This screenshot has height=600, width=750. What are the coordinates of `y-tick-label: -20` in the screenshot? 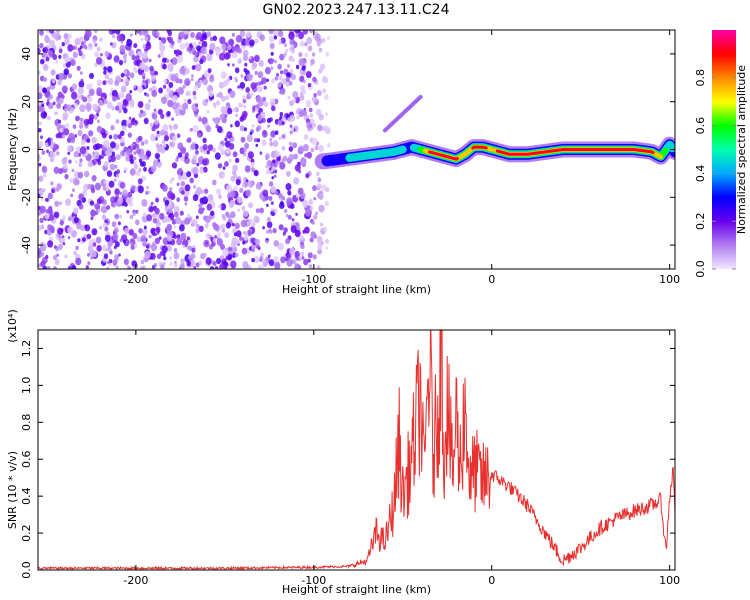 It's located at (26, 197).